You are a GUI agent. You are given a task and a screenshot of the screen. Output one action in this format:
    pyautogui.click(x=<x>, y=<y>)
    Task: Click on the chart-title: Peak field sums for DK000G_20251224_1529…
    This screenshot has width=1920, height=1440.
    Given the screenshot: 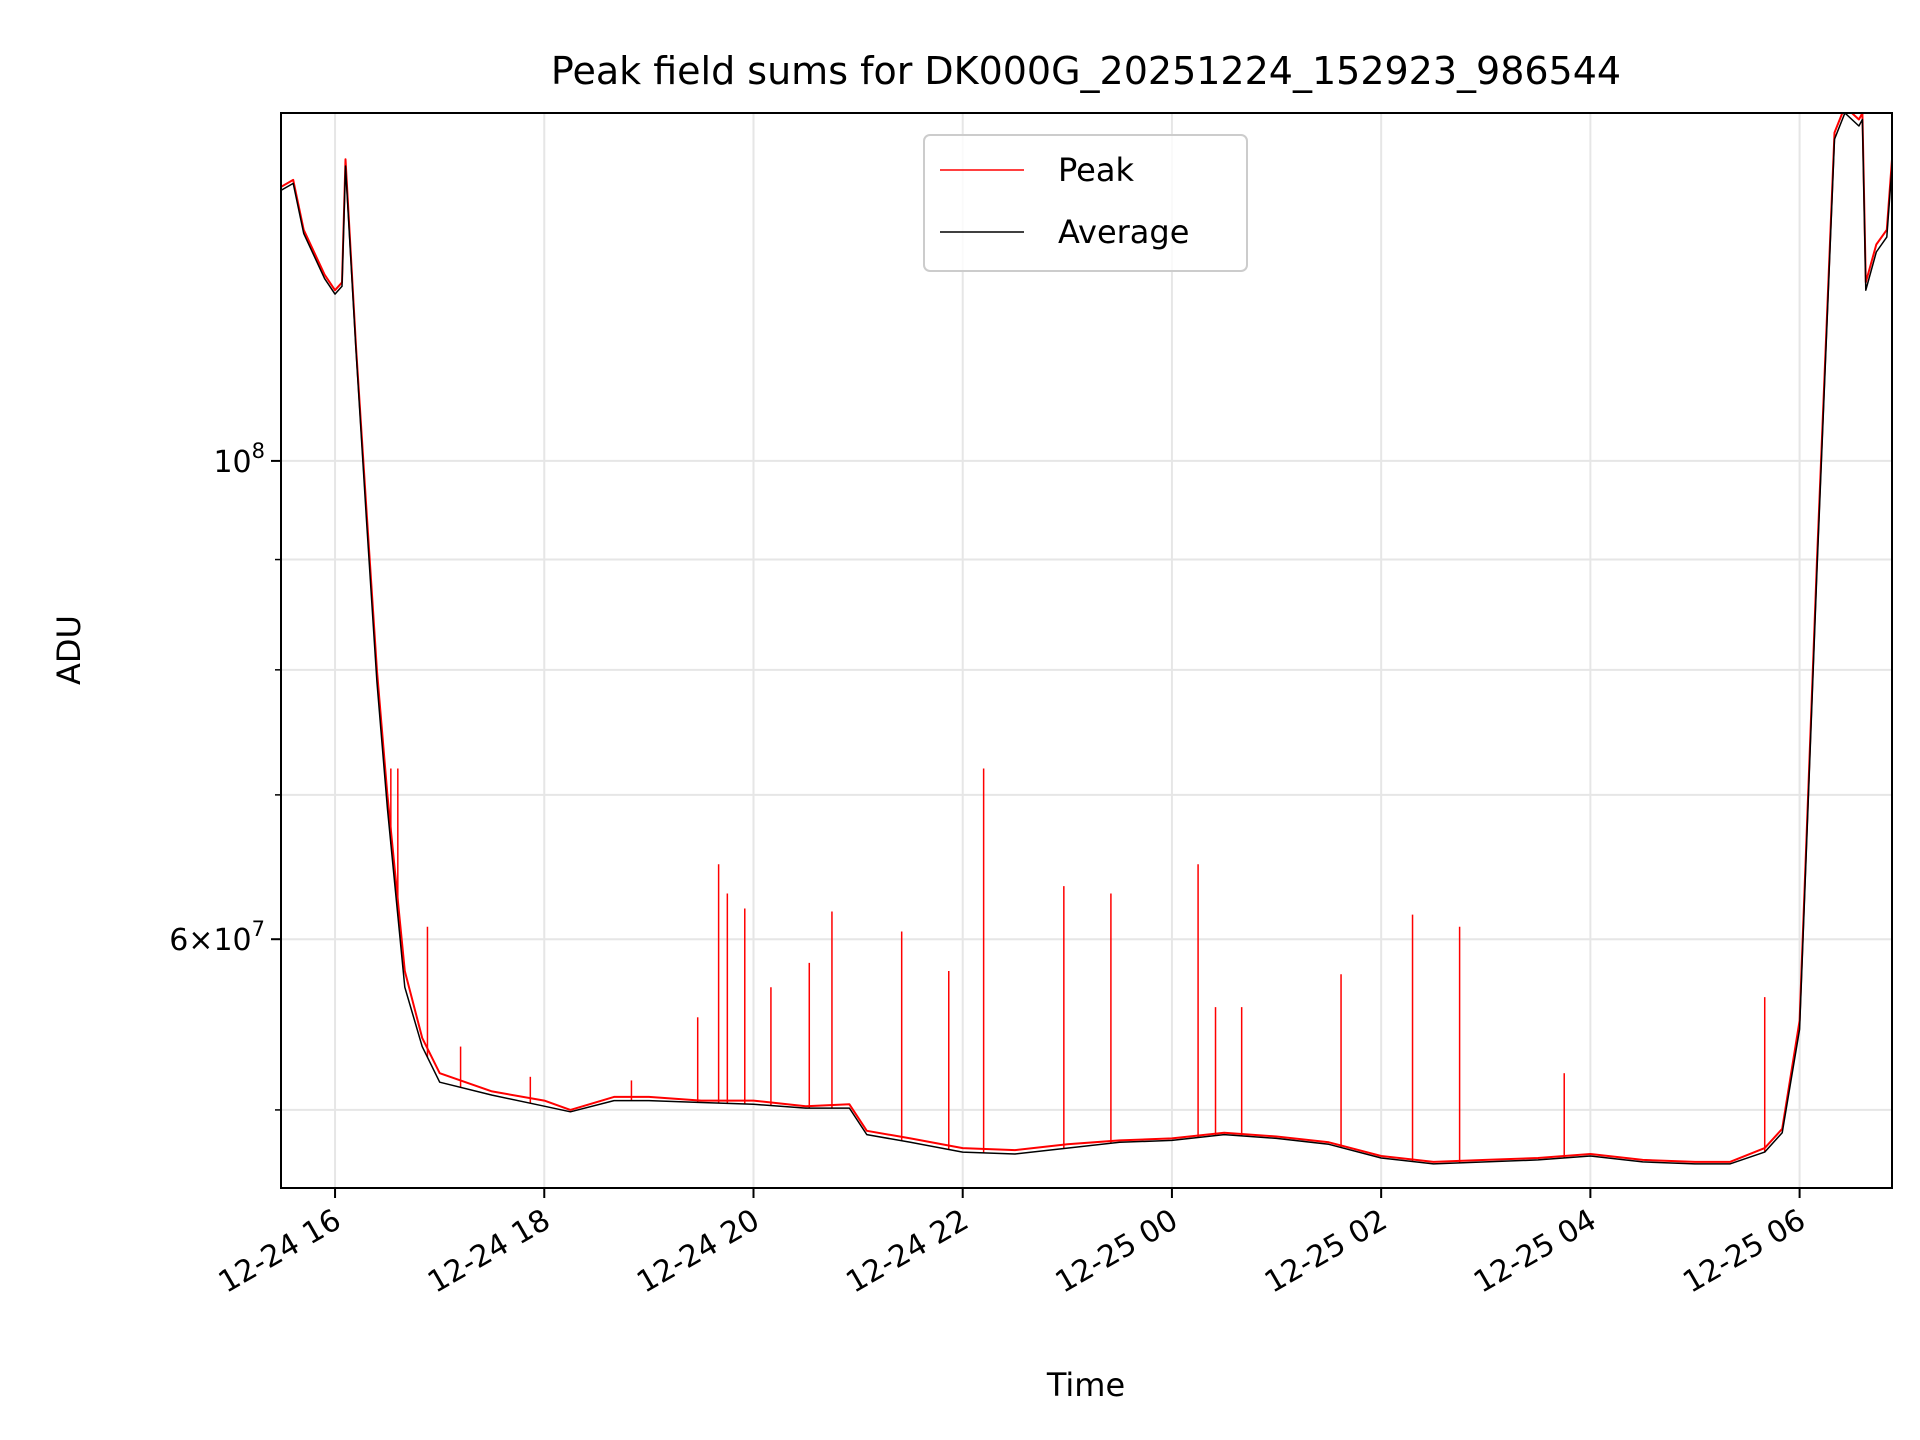 What is the action you would take?
    pyautogui.click(x=1086, y=71)
    